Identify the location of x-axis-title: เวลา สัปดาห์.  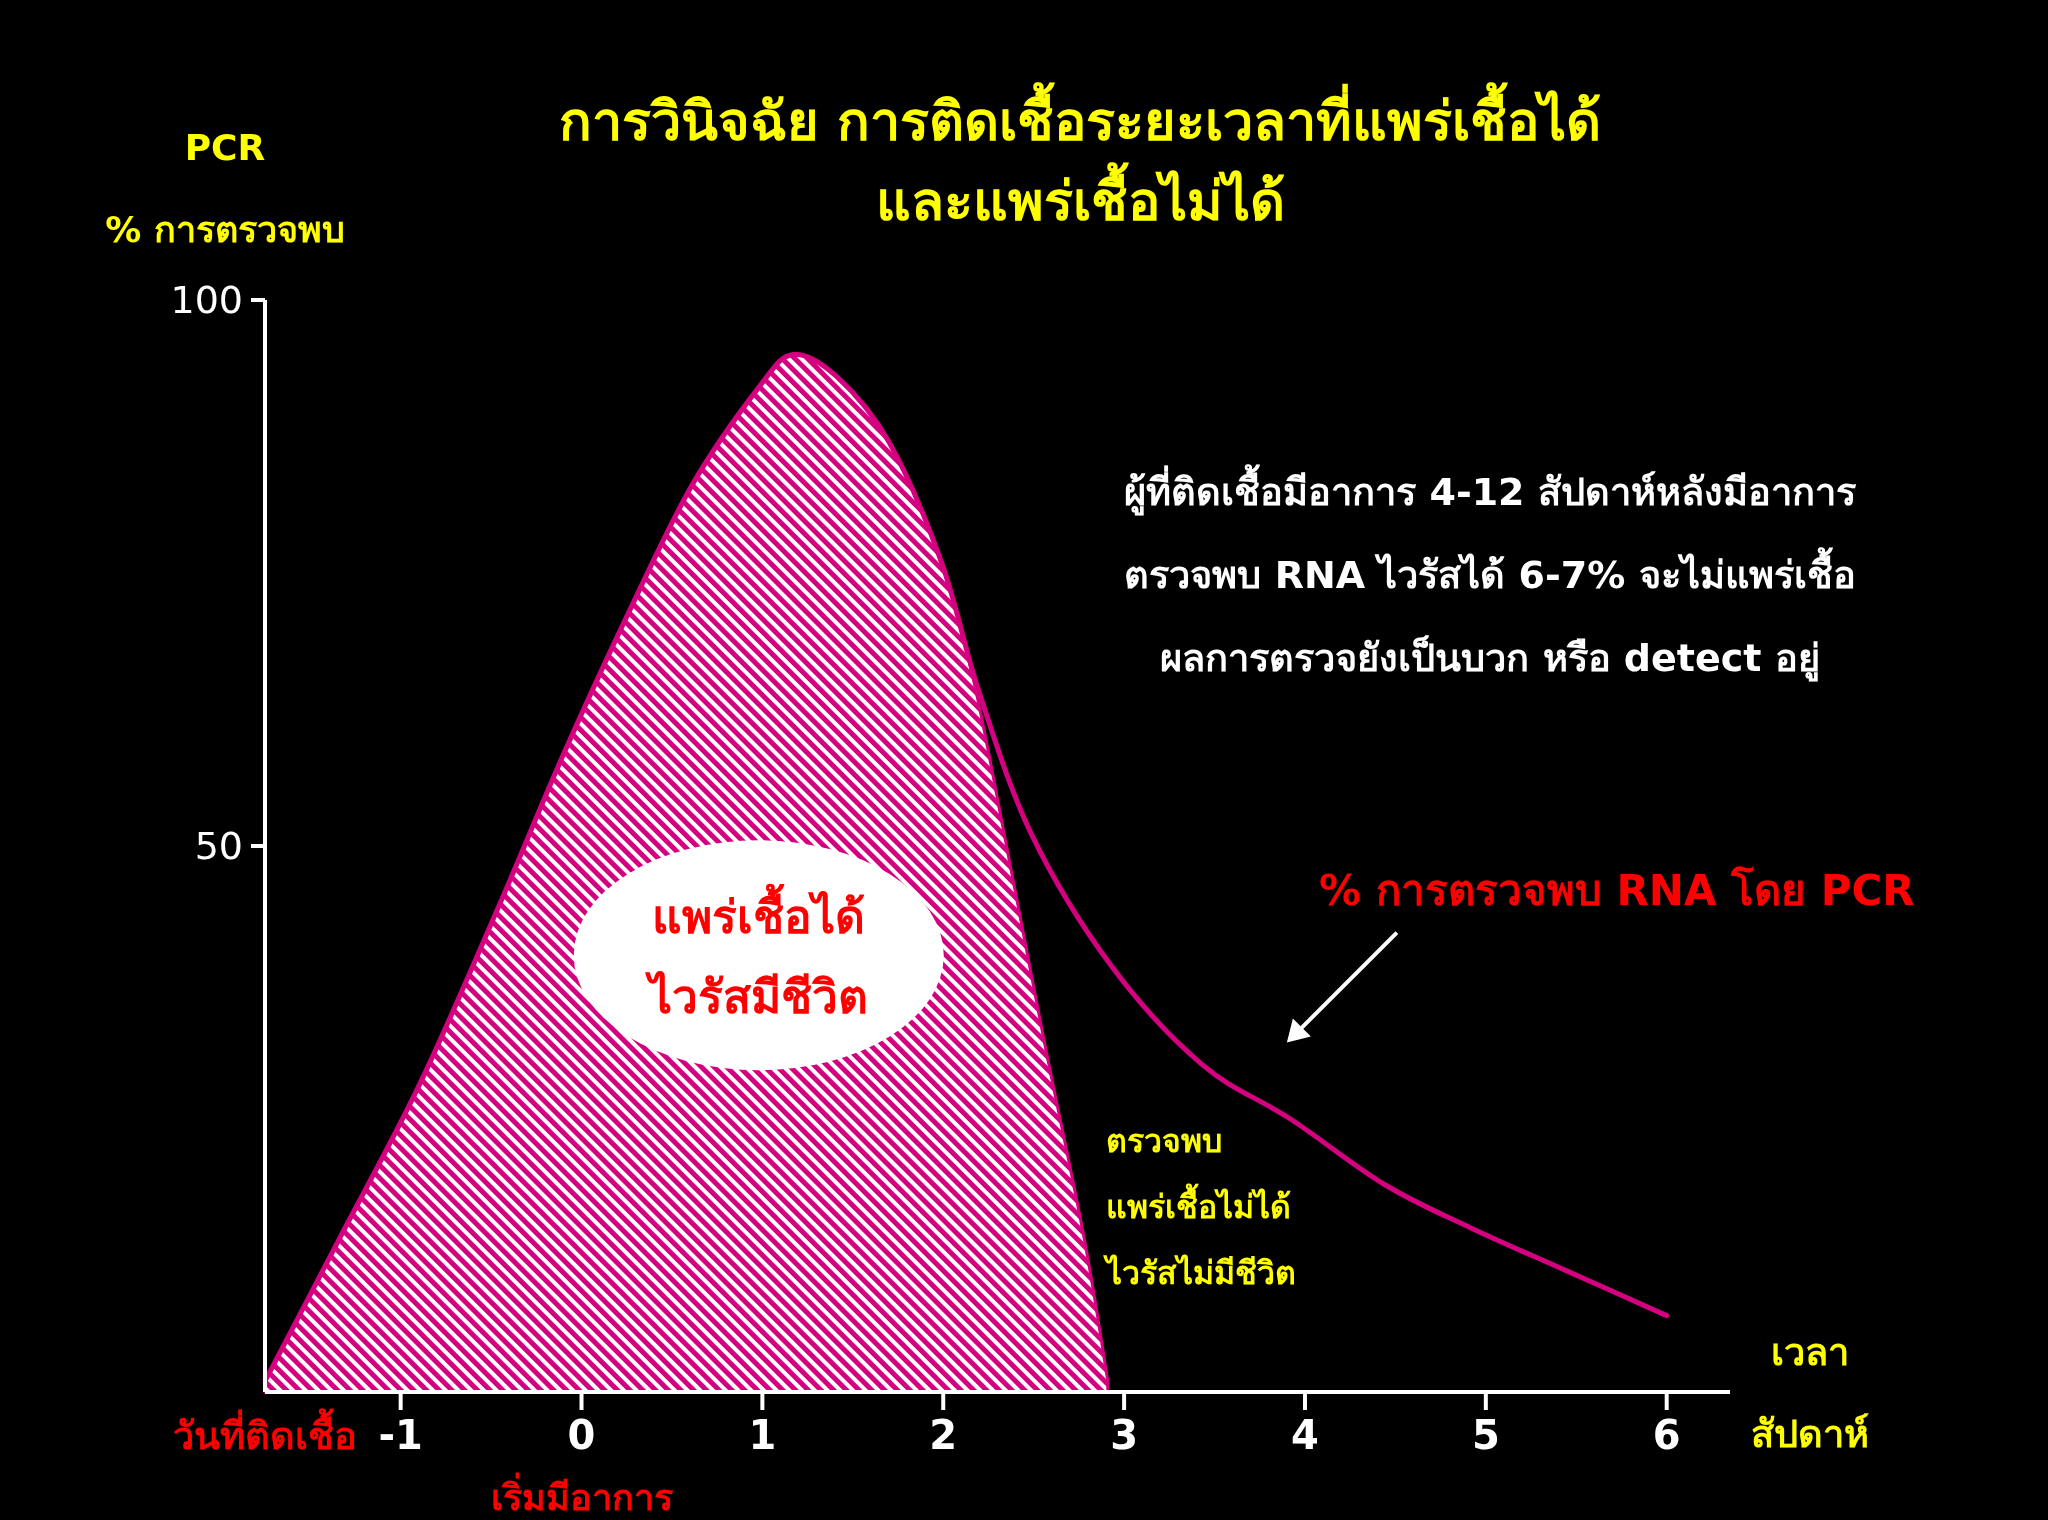
(1810, 1393).